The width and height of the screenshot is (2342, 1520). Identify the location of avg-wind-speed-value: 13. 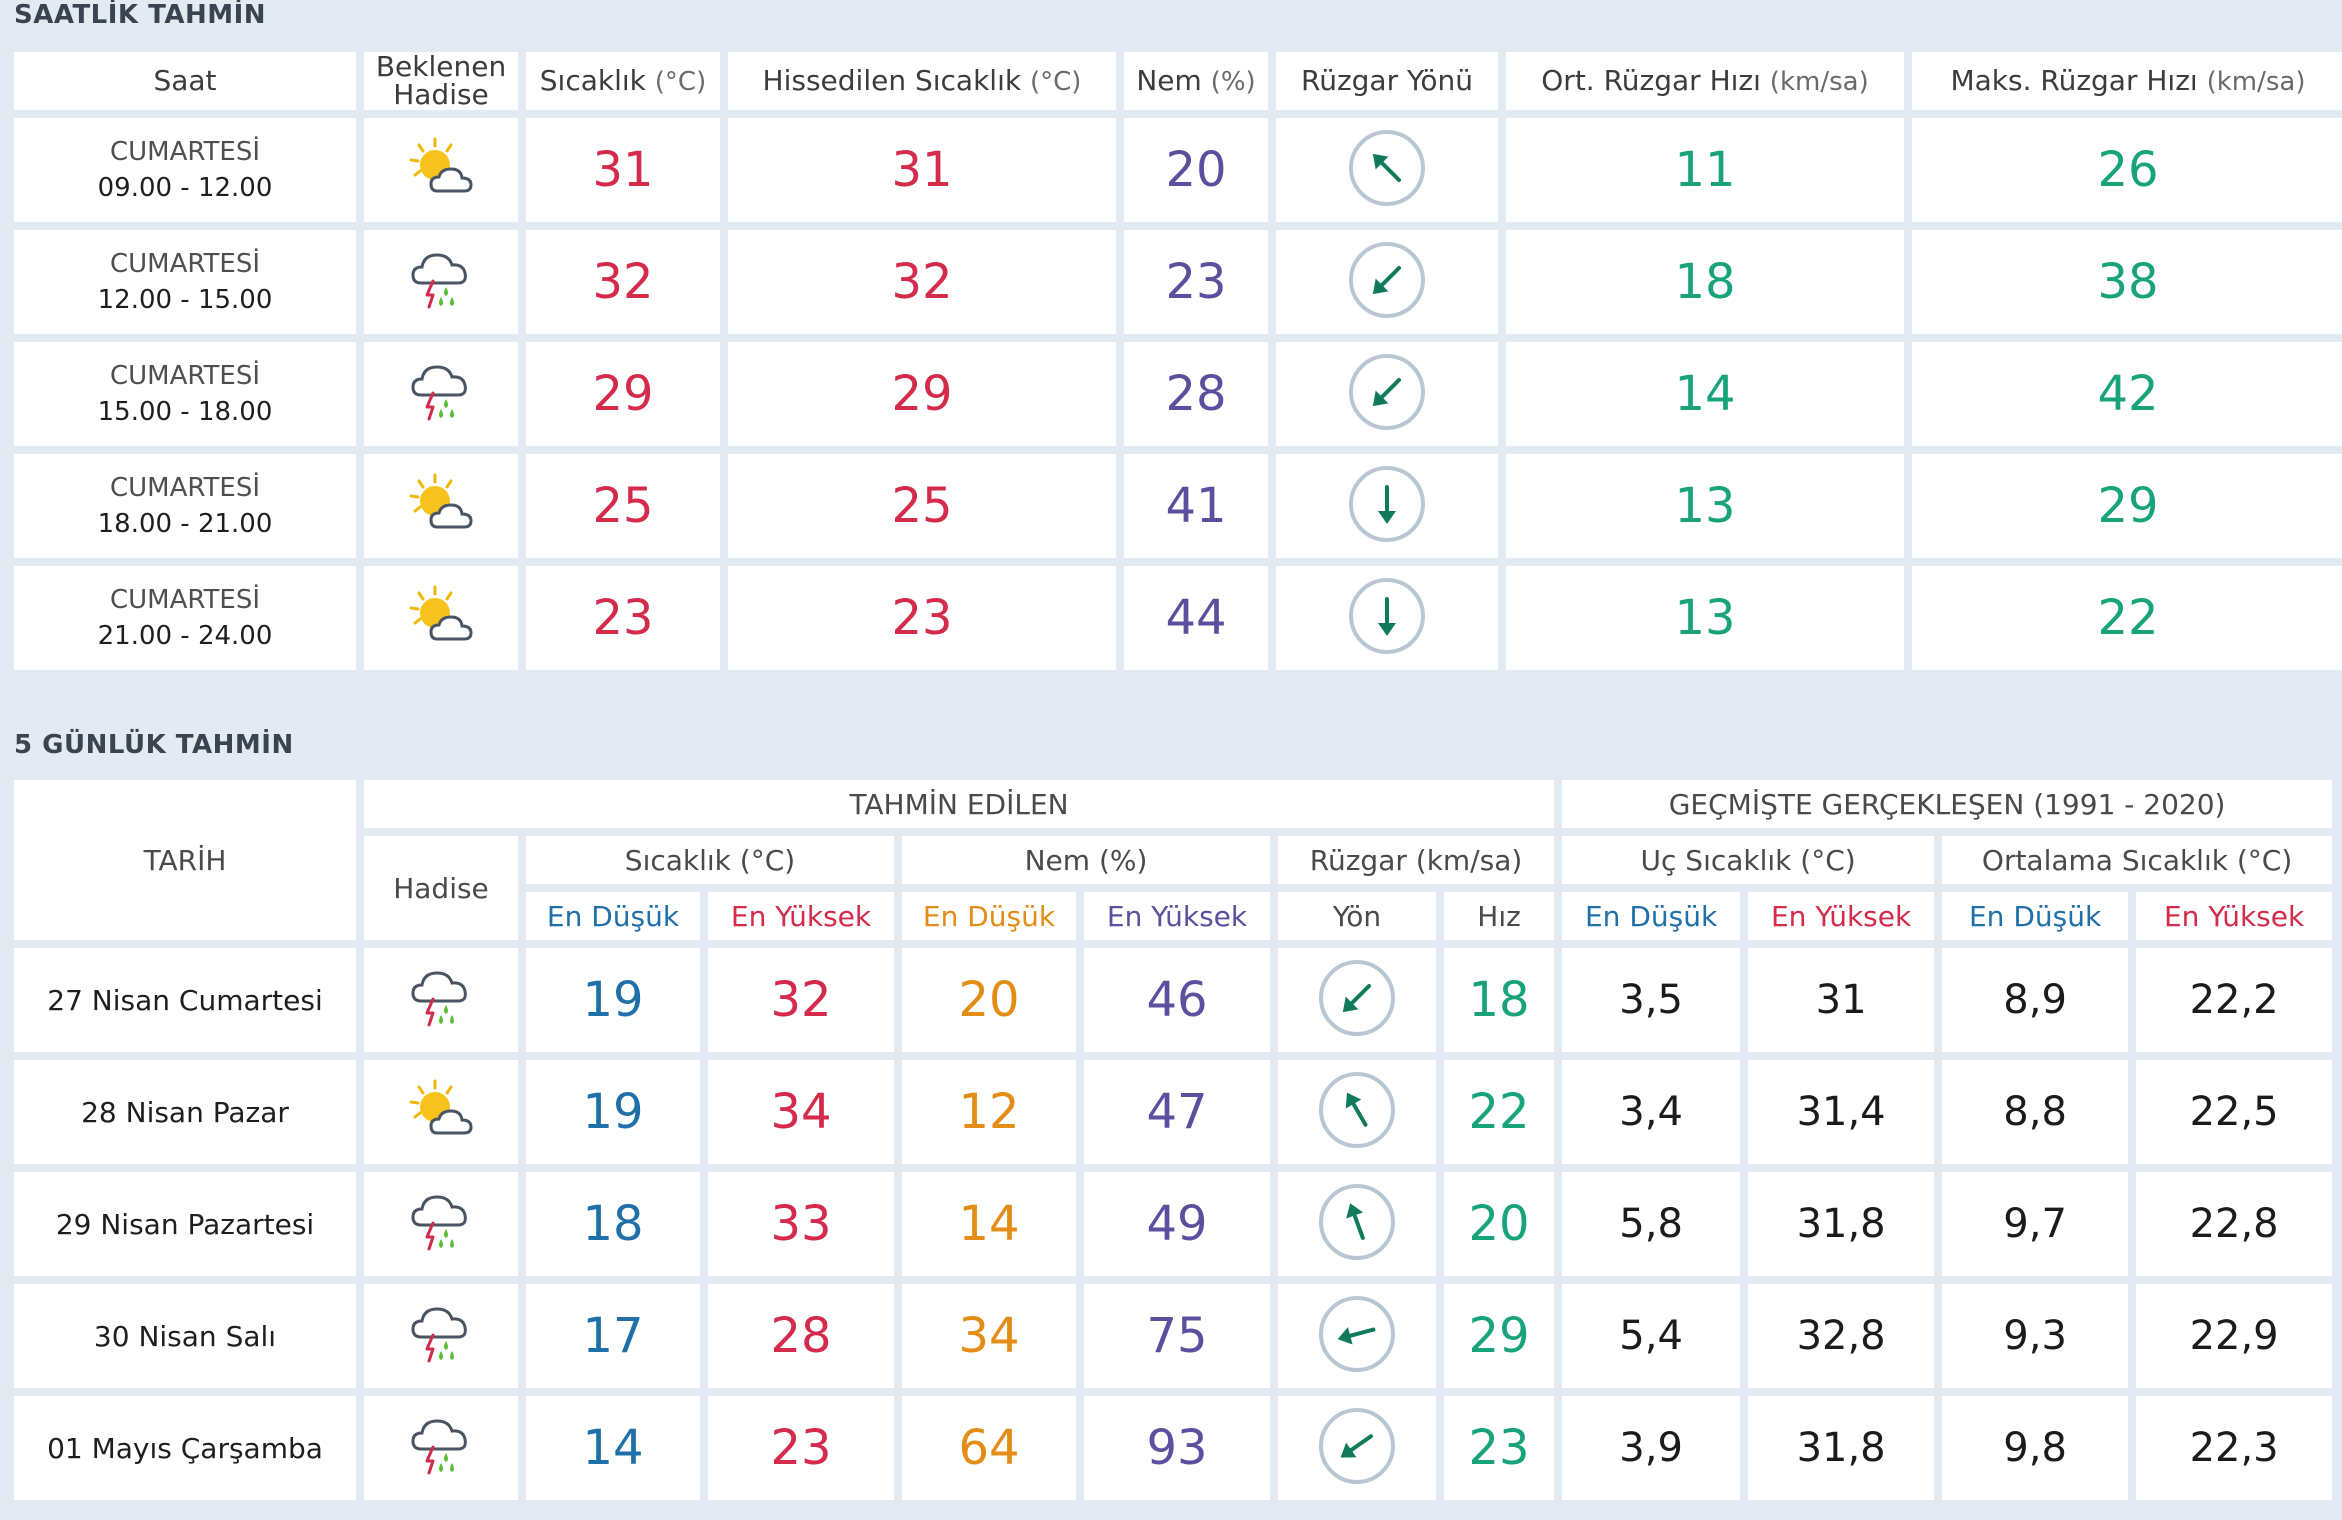
(1705, 506).